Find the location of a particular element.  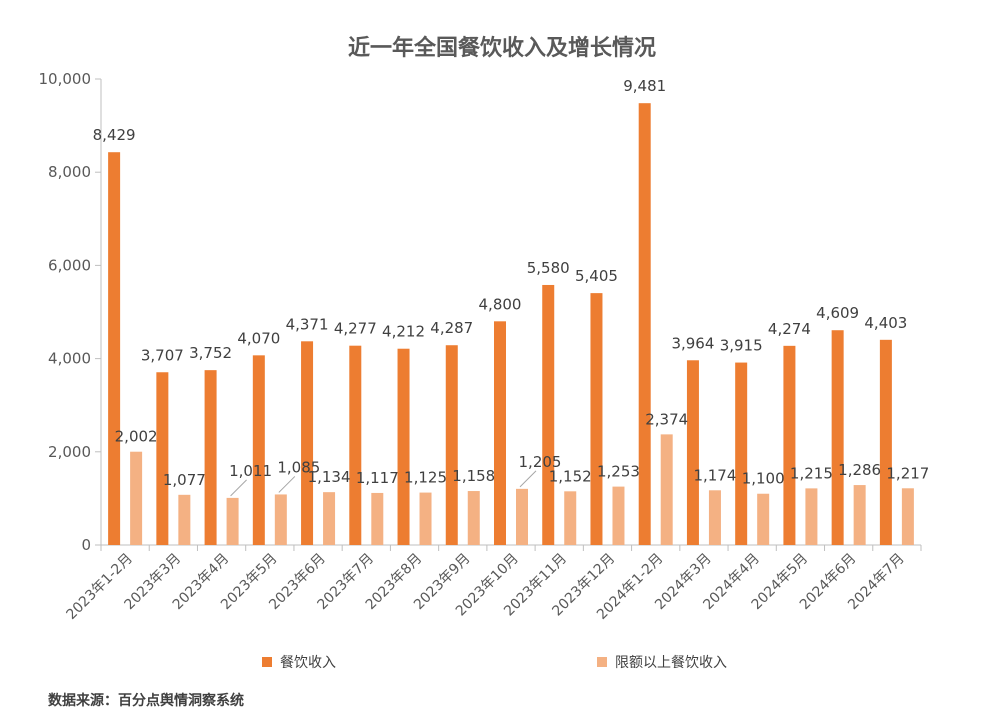

source-note: 数据来源：百分点舆情洞察系统 is located at coordinates (146, 701).